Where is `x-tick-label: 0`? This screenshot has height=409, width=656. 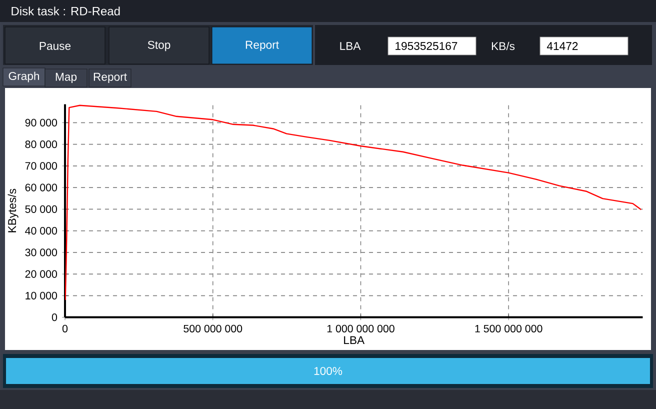
x-tick-label: 0 is located at coordinates (65, 328).